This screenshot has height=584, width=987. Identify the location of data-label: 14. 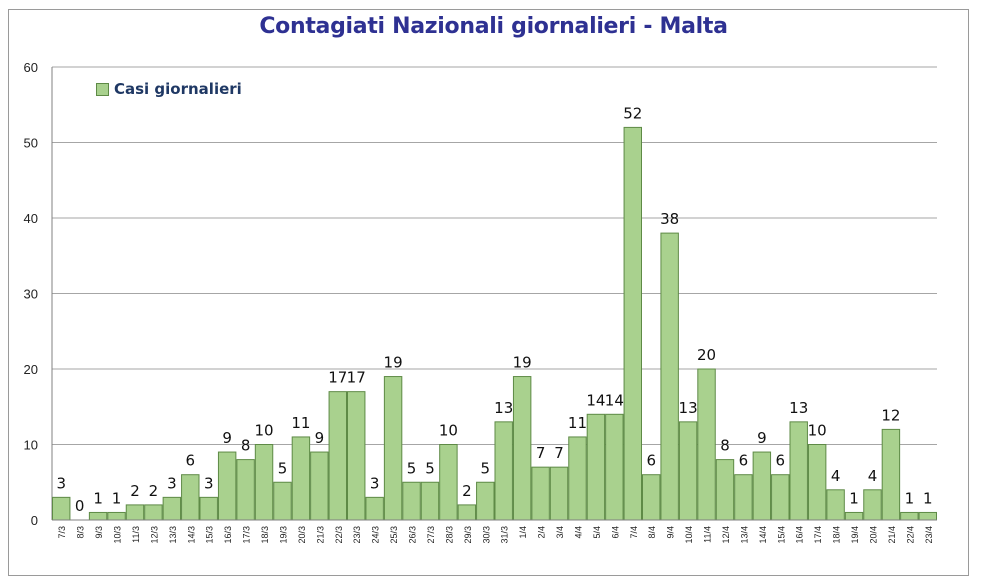
(595, 400).